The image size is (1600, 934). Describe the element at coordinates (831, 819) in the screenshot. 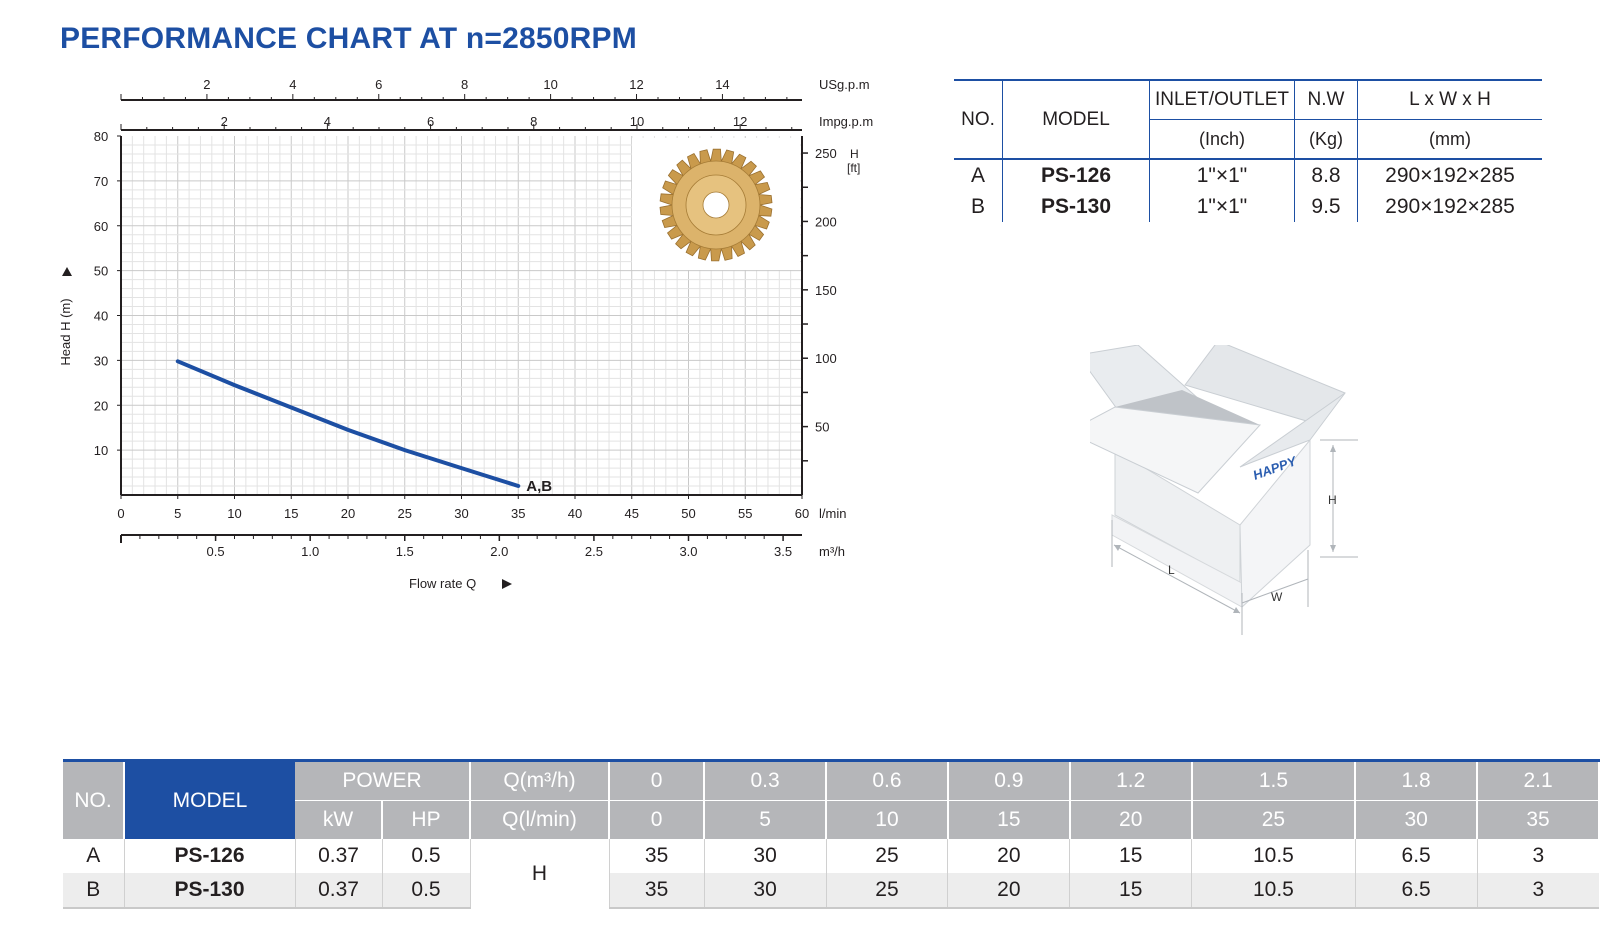

I see `perf-header-row: kW HP Q(l/min) 0 5 10 15 20 25 30 35` at that location.